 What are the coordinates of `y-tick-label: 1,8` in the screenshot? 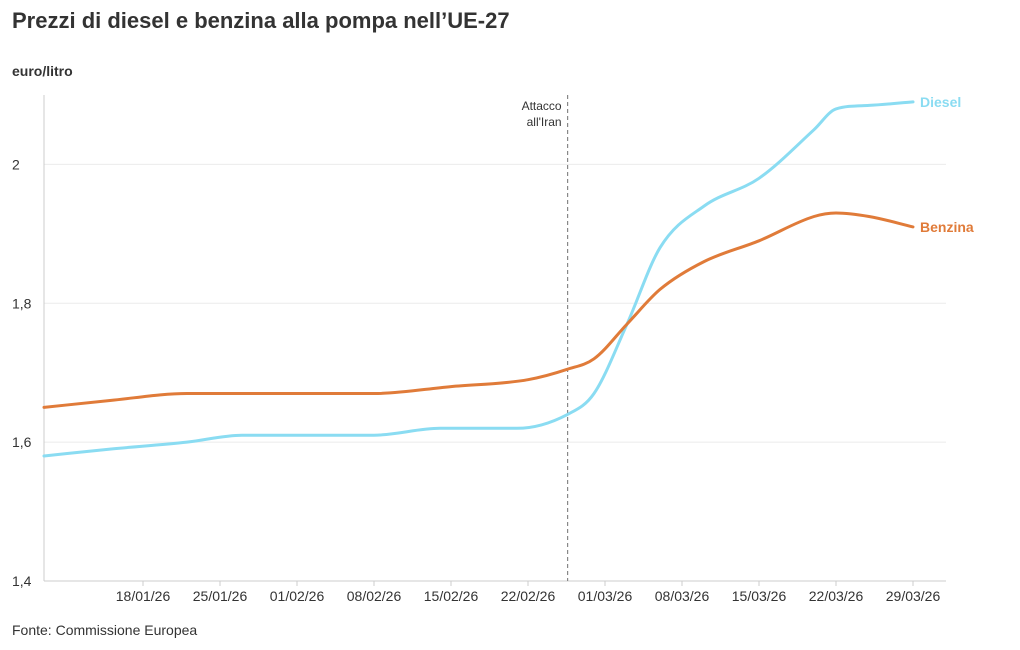 It's located at (22, 303).